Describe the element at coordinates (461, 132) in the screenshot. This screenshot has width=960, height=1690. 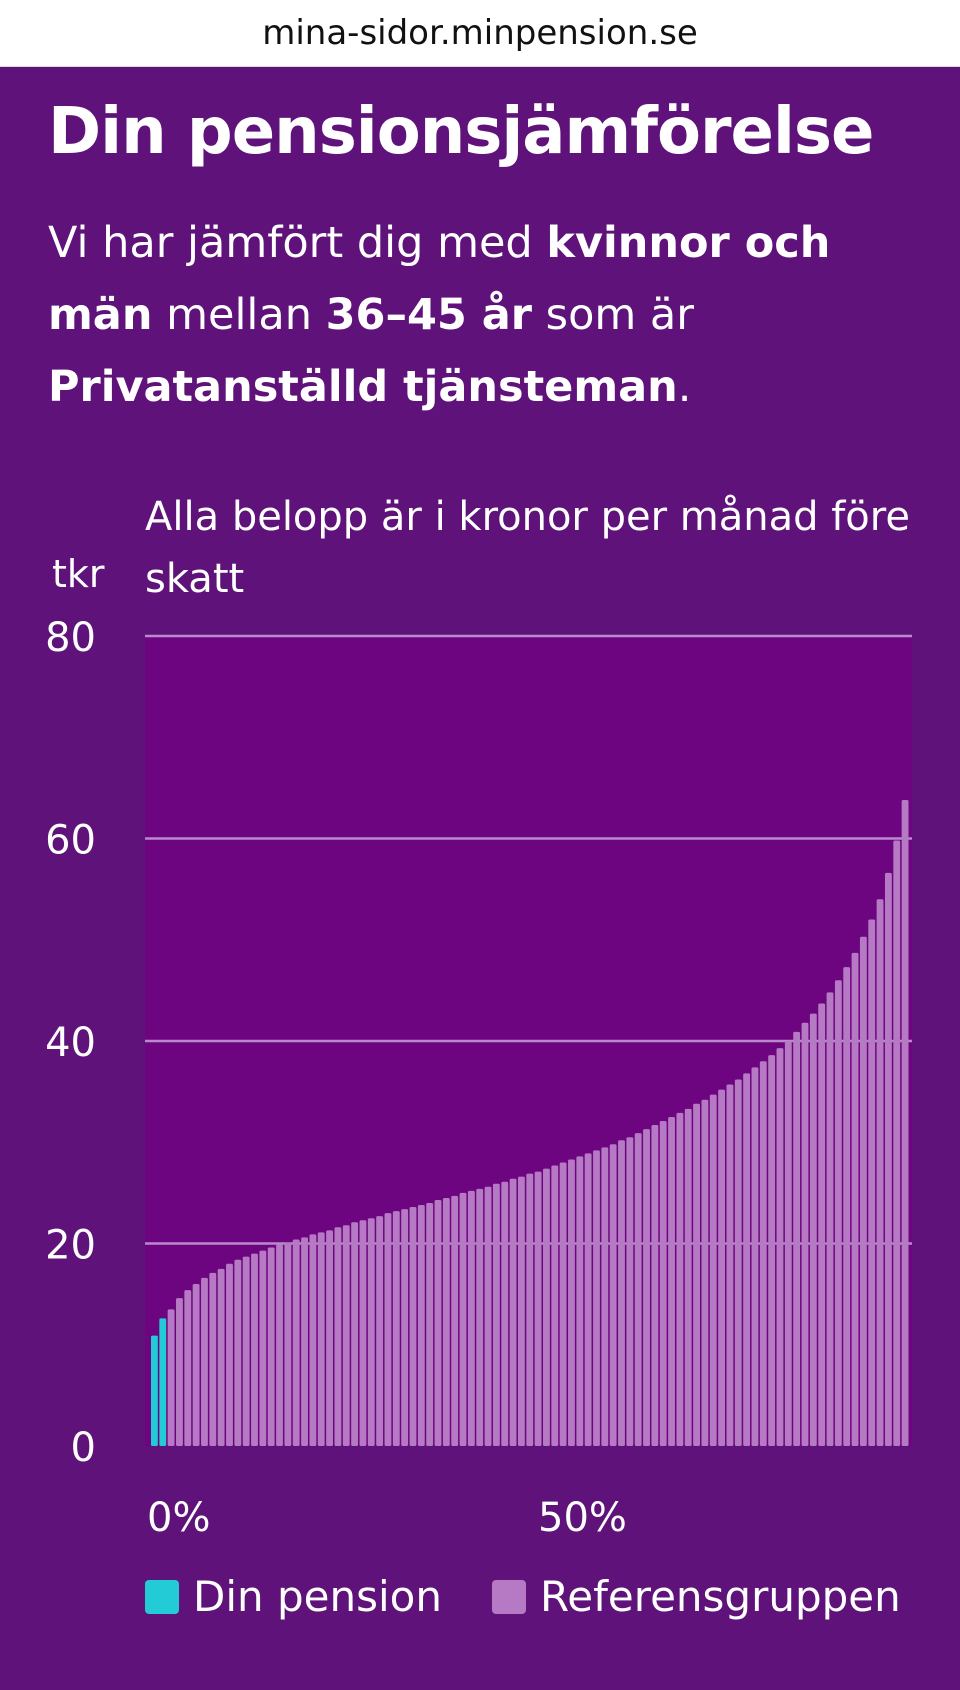
I see `page-title: Din pensionsjämförelse` at that location.